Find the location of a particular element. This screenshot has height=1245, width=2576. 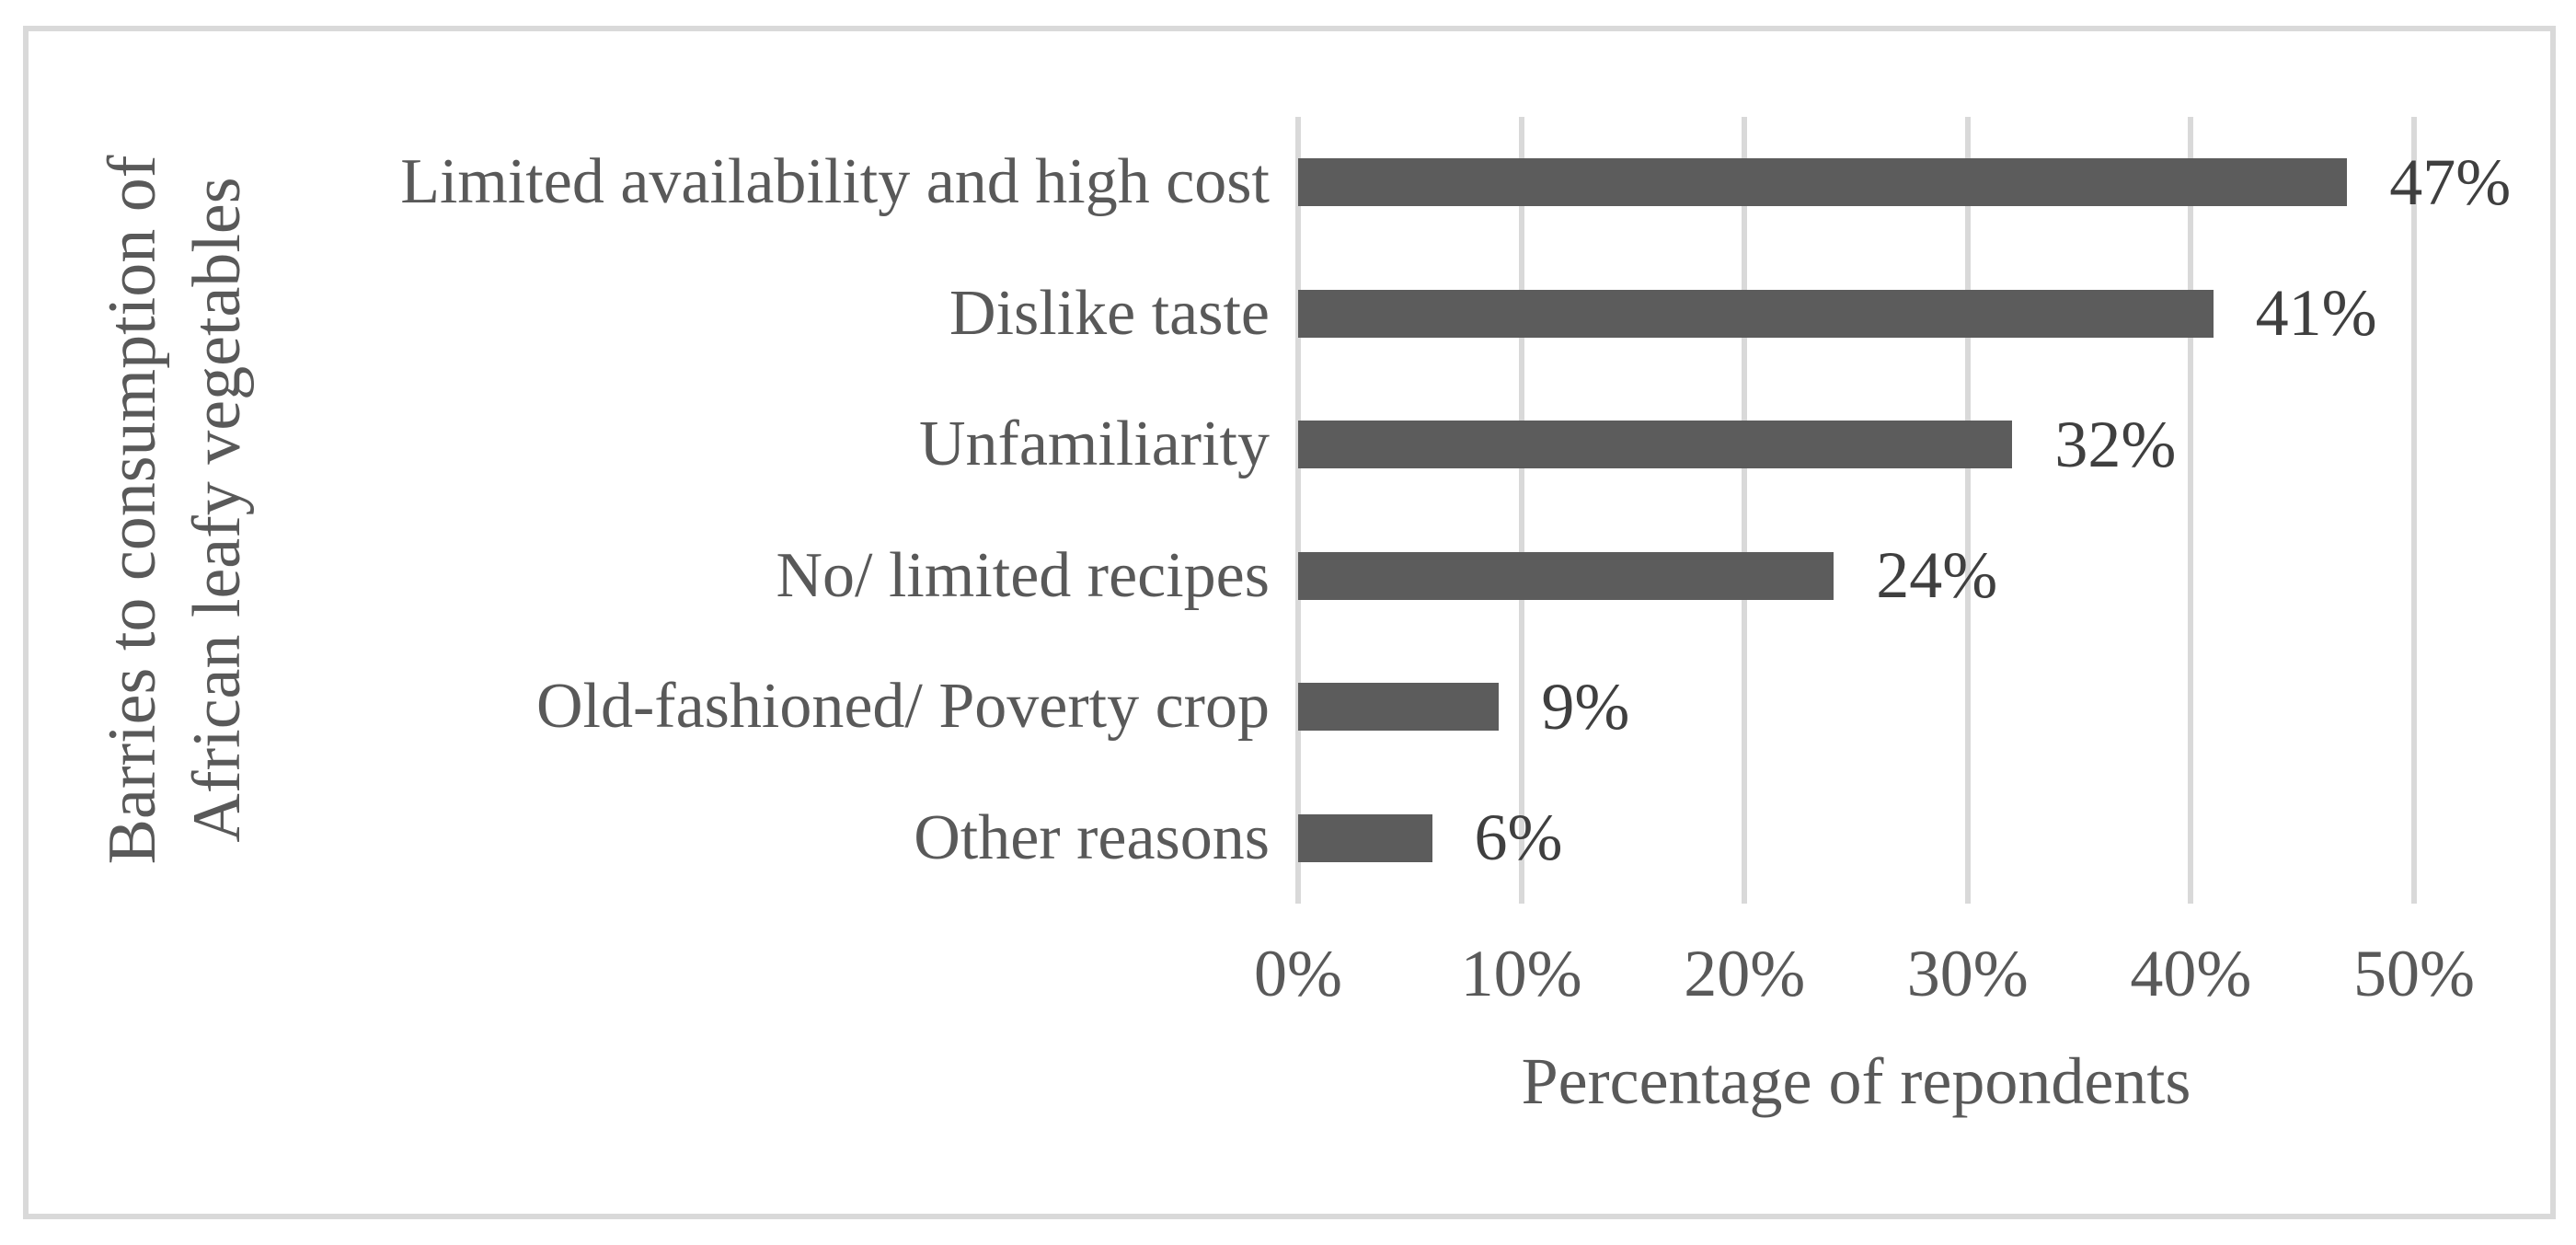

x-tick-label-10%: 10% is located at coordinates (1521, 973).